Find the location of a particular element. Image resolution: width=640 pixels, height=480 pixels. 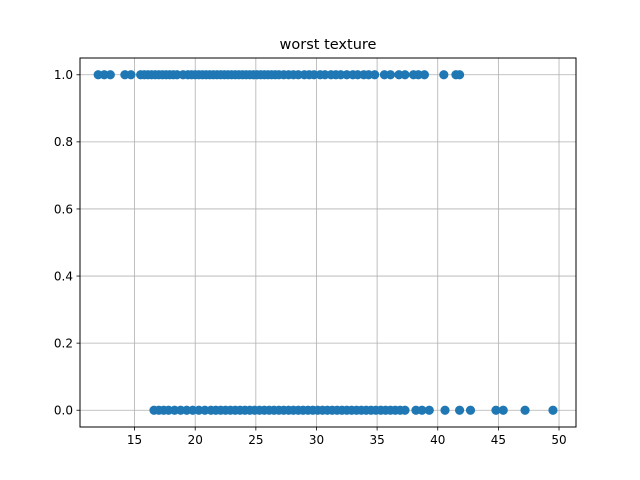

x-axis: 15 20 25 30 35 40 45 50 is located at coordinates (347, 437).